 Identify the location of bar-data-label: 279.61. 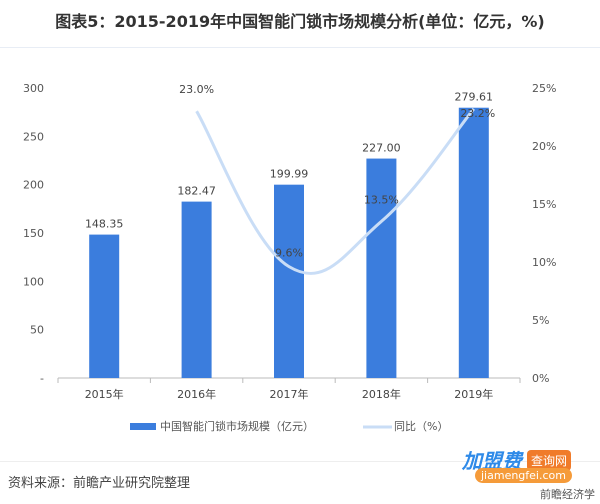
(474, 97).